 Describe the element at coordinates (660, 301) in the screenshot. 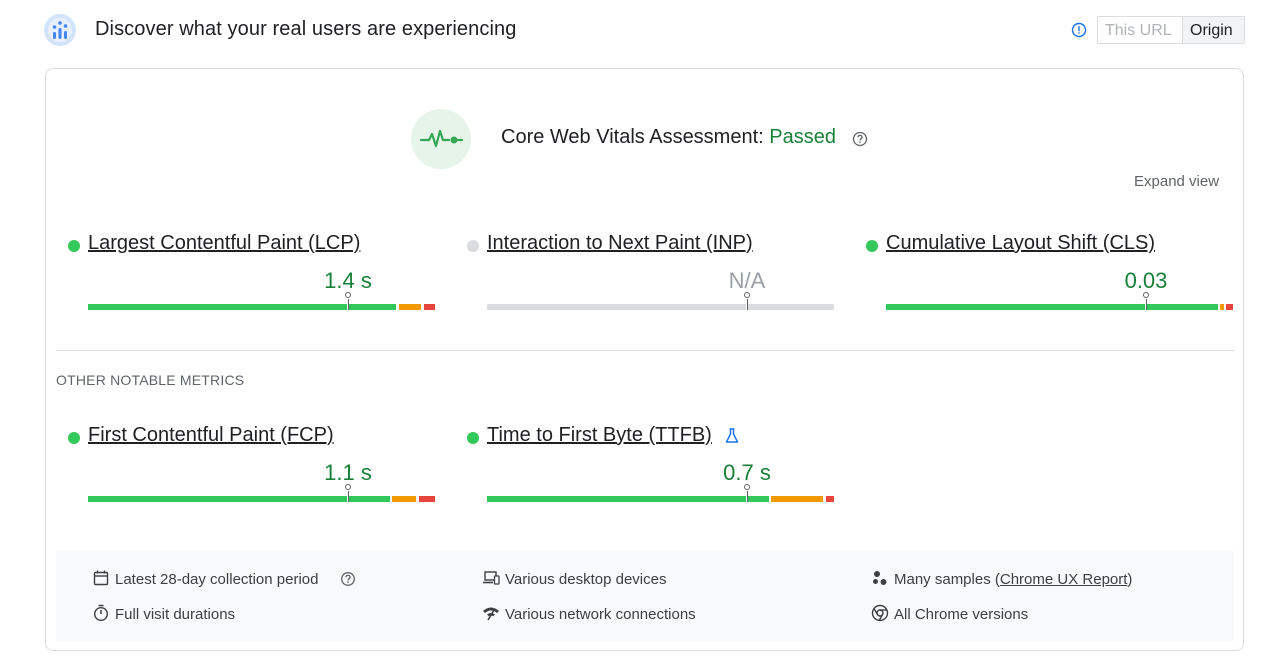

I see `distribution-bar-inp` at that location.